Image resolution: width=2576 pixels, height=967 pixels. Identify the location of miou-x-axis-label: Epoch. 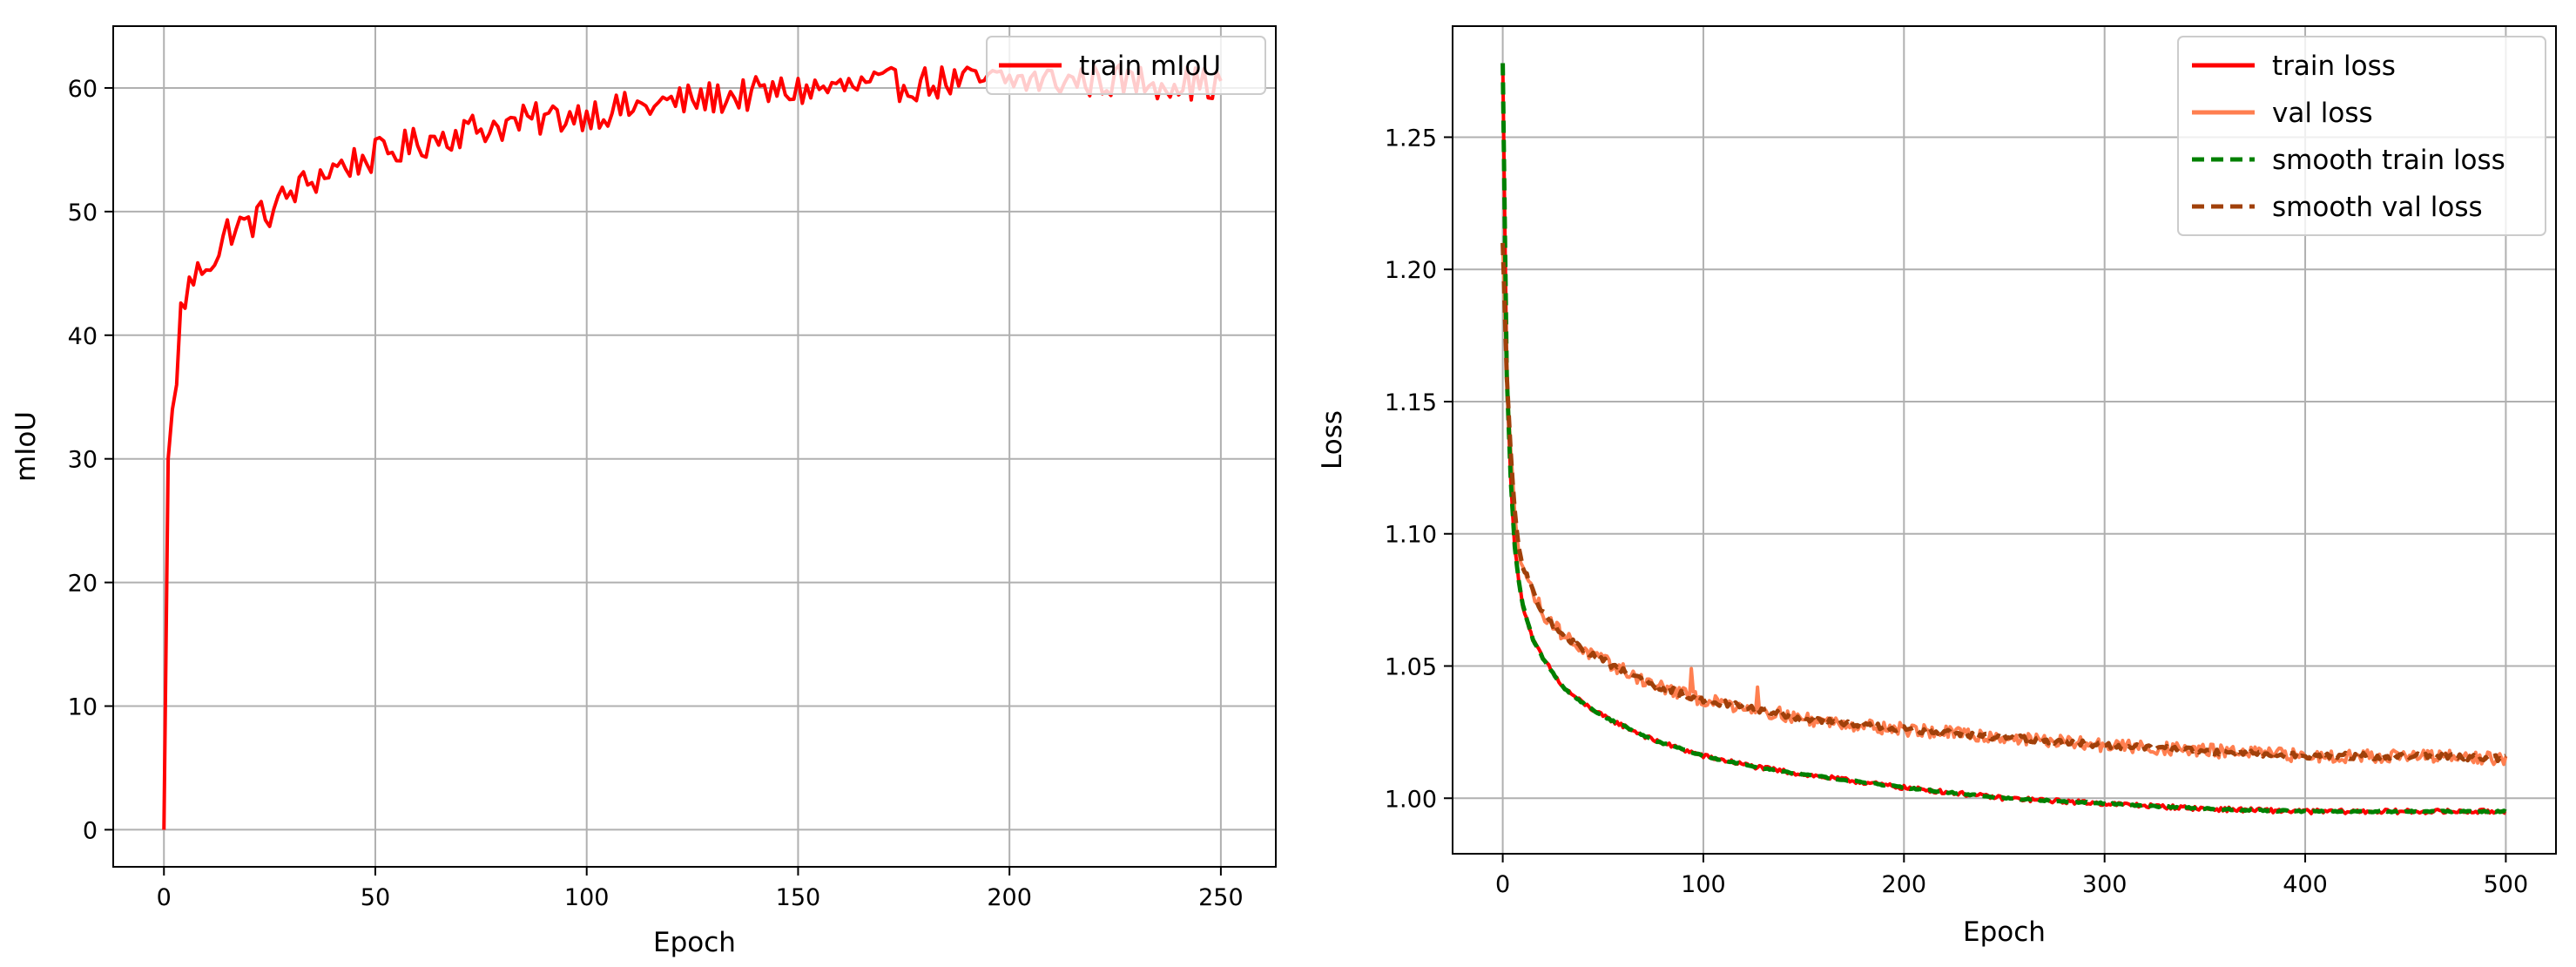
(694, 942).